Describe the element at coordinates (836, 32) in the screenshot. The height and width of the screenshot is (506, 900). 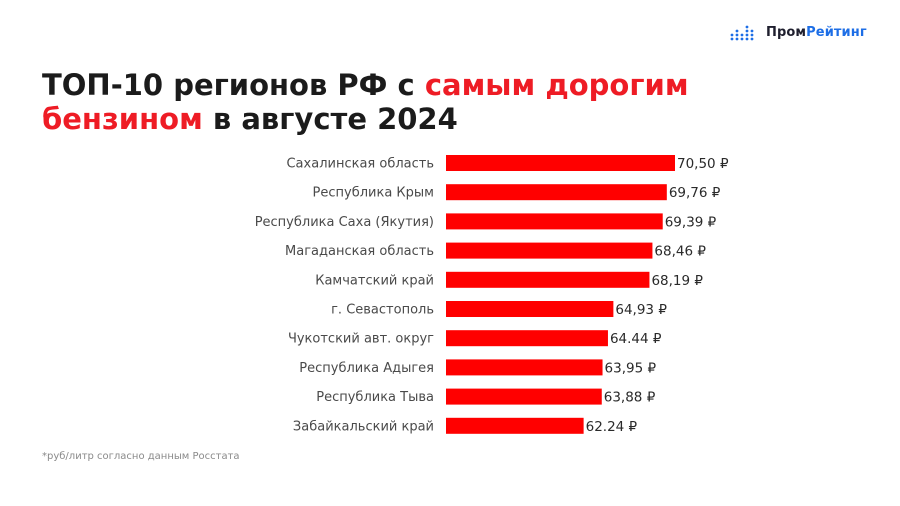
I see `brand-name-part2: Рейтинг` at that location.